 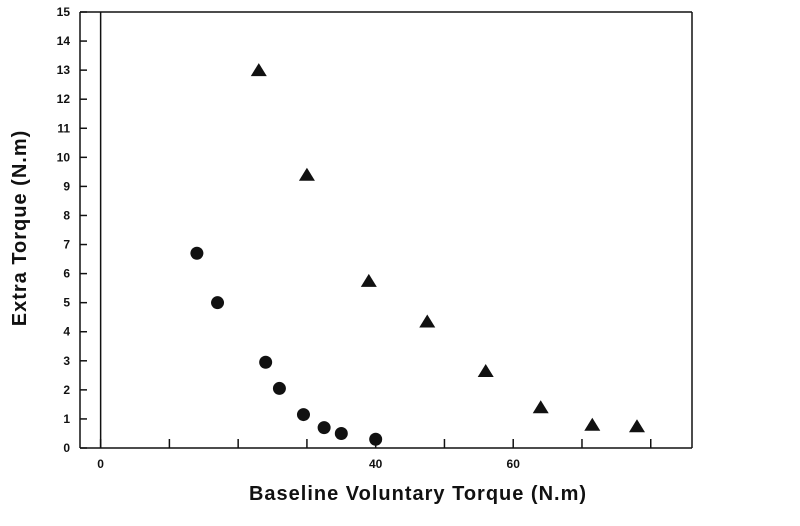 I want to click on y-tick-label: 13, so click(x=64, y=70).